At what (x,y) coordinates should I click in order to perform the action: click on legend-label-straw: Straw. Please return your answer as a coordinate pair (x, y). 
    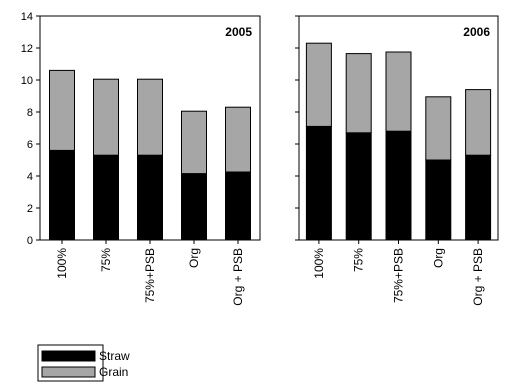
    Looking at the image, I should click on (114, 356).